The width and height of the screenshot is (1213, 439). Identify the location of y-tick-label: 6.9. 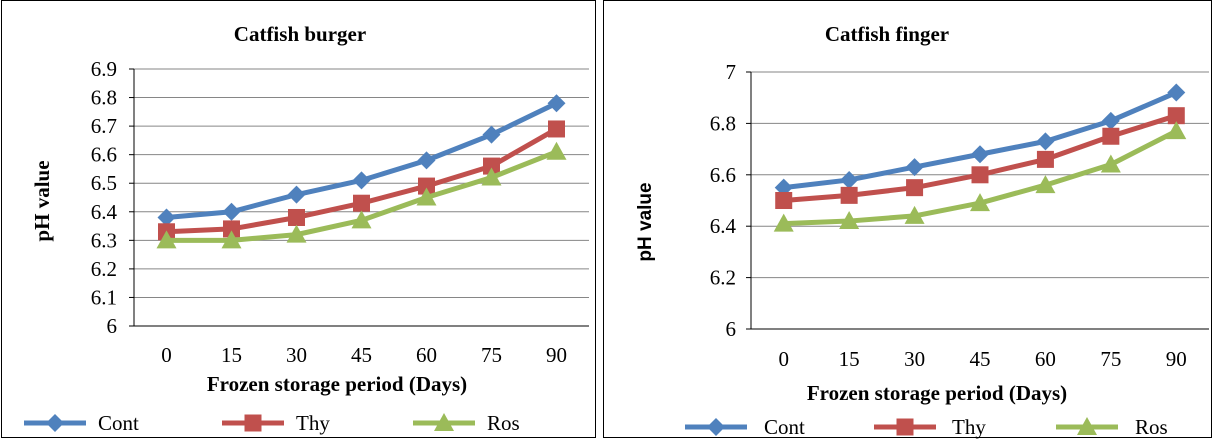
(104, 69).